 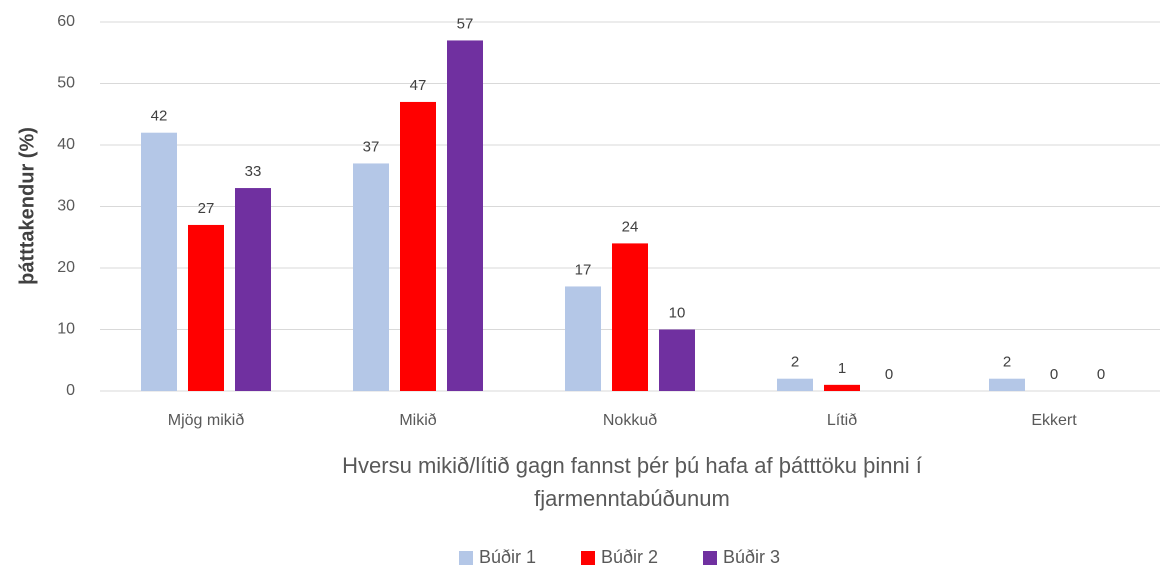 What do you see at coordinates (66, 206) in the screenshot?
I see `y-tick-label: 30` at bounding box center [66, 206].